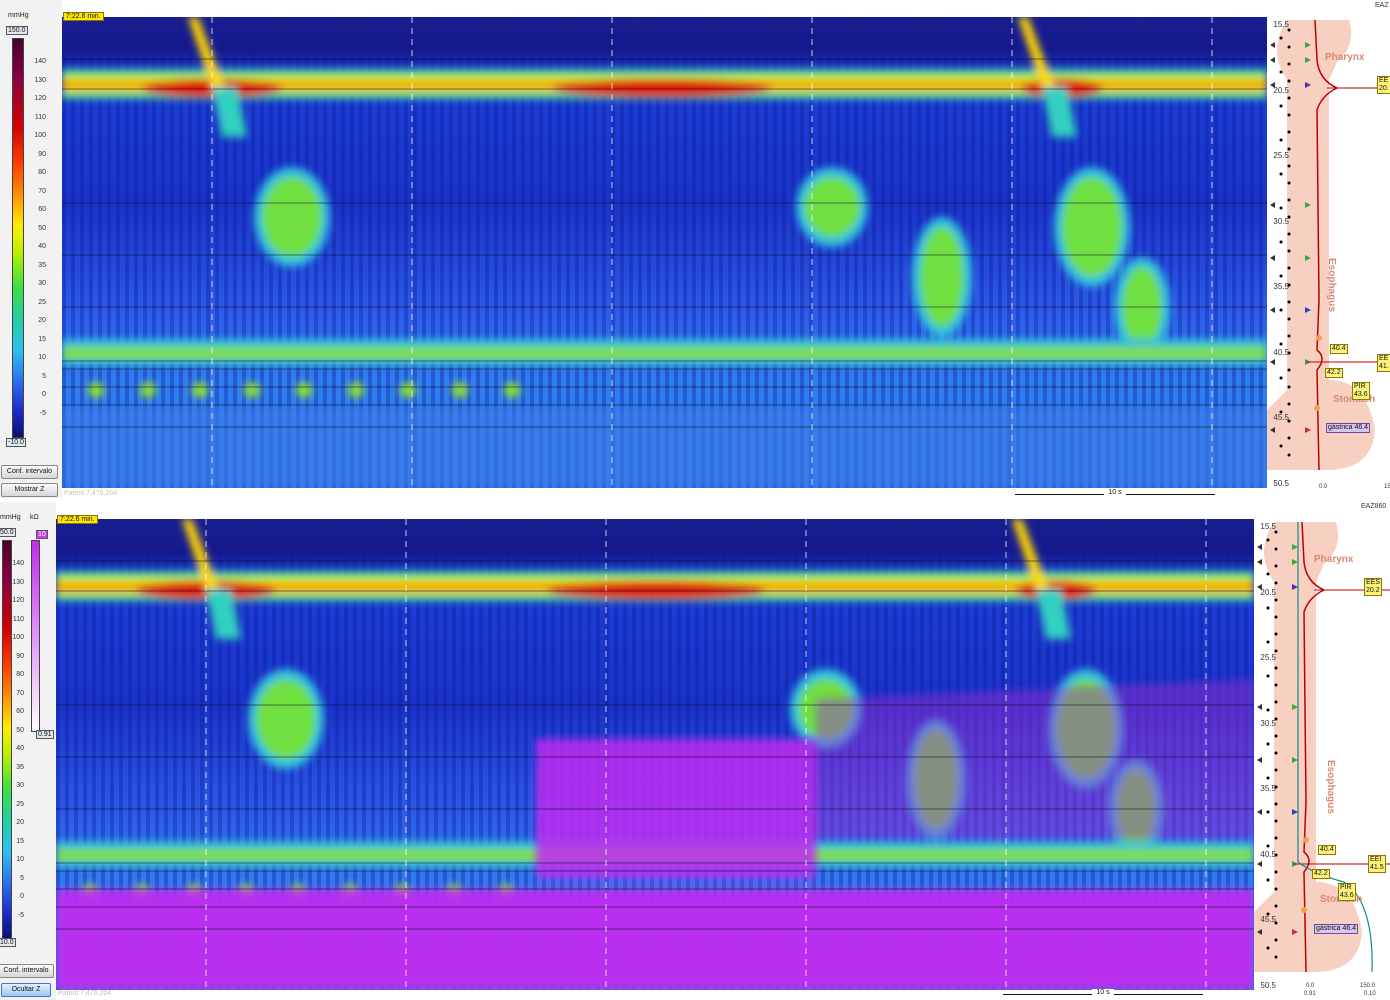 The image size is (1390, 1000). I want to click on scale-max-field: 50.0, so click(8, 532).